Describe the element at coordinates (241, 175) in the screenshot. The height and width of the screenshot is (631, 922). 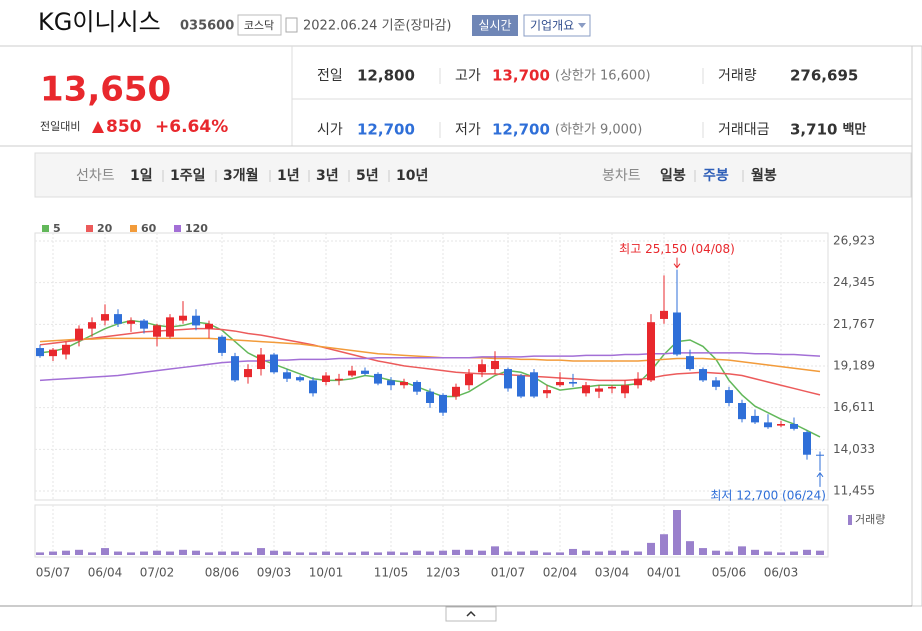
I see `range-tab: 3개월` at that location.